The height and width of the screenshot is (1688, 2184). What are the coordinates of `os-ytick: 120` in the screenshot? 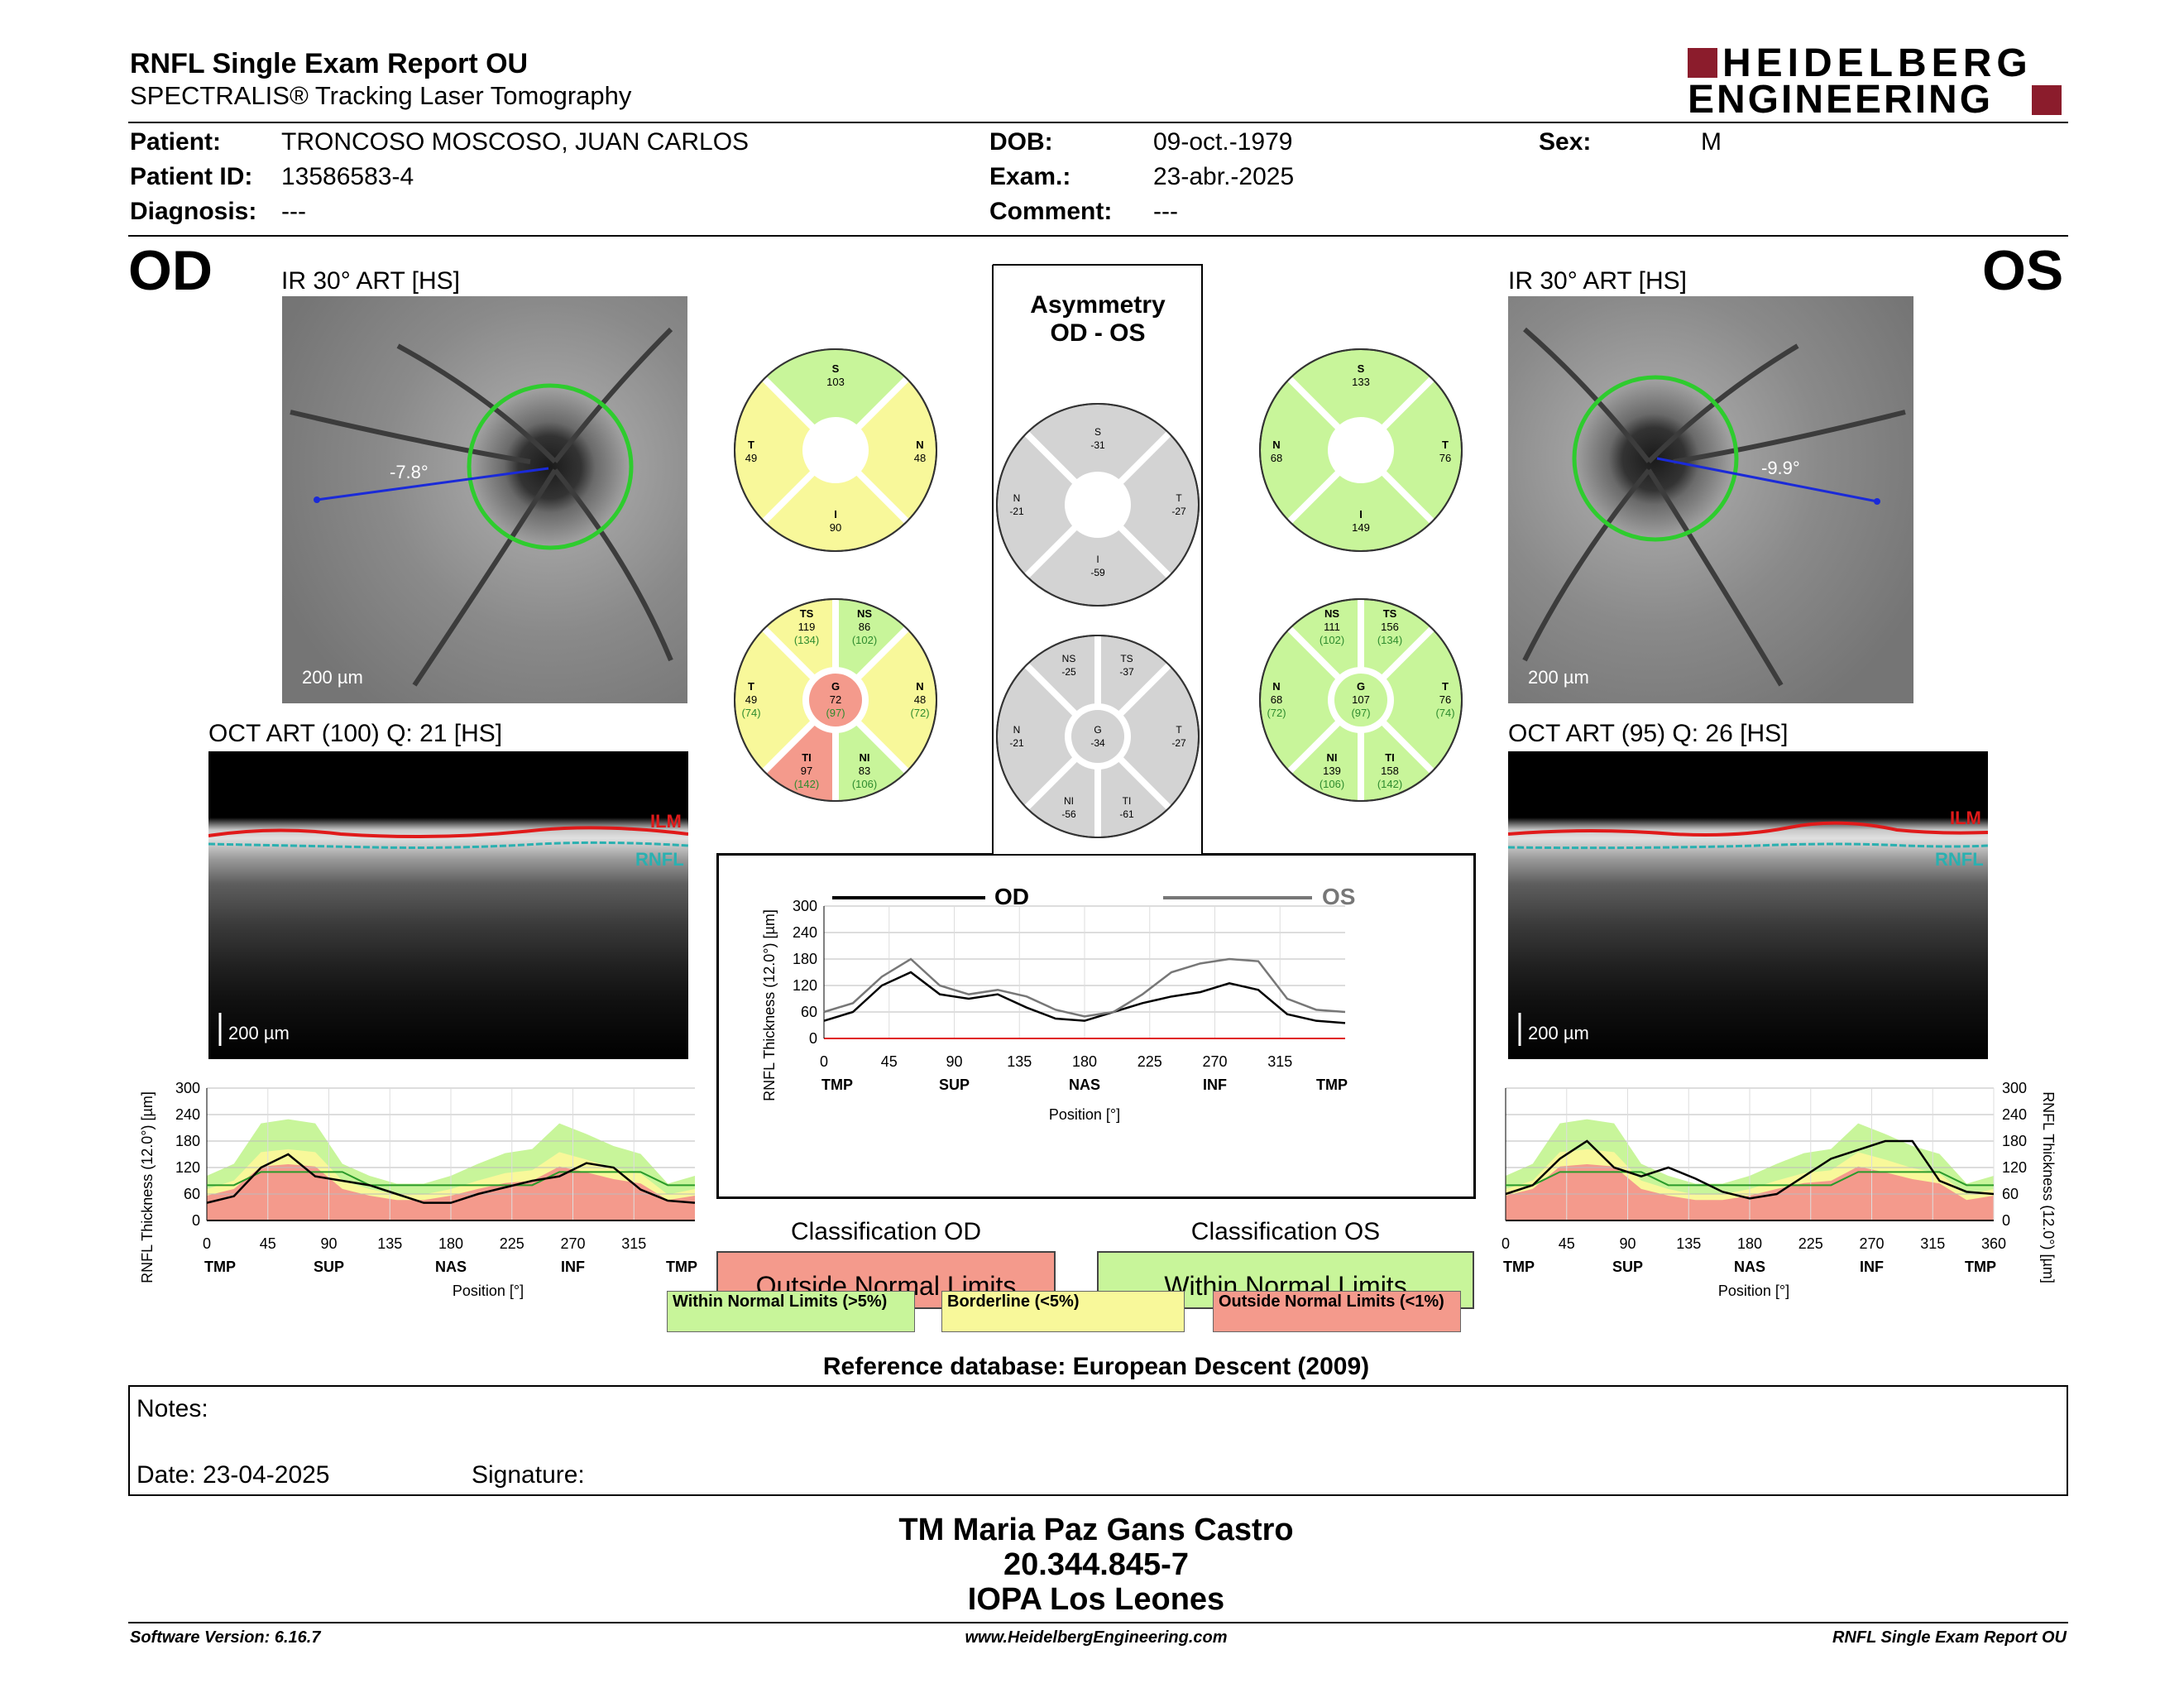 It's located at (2014, 1167).